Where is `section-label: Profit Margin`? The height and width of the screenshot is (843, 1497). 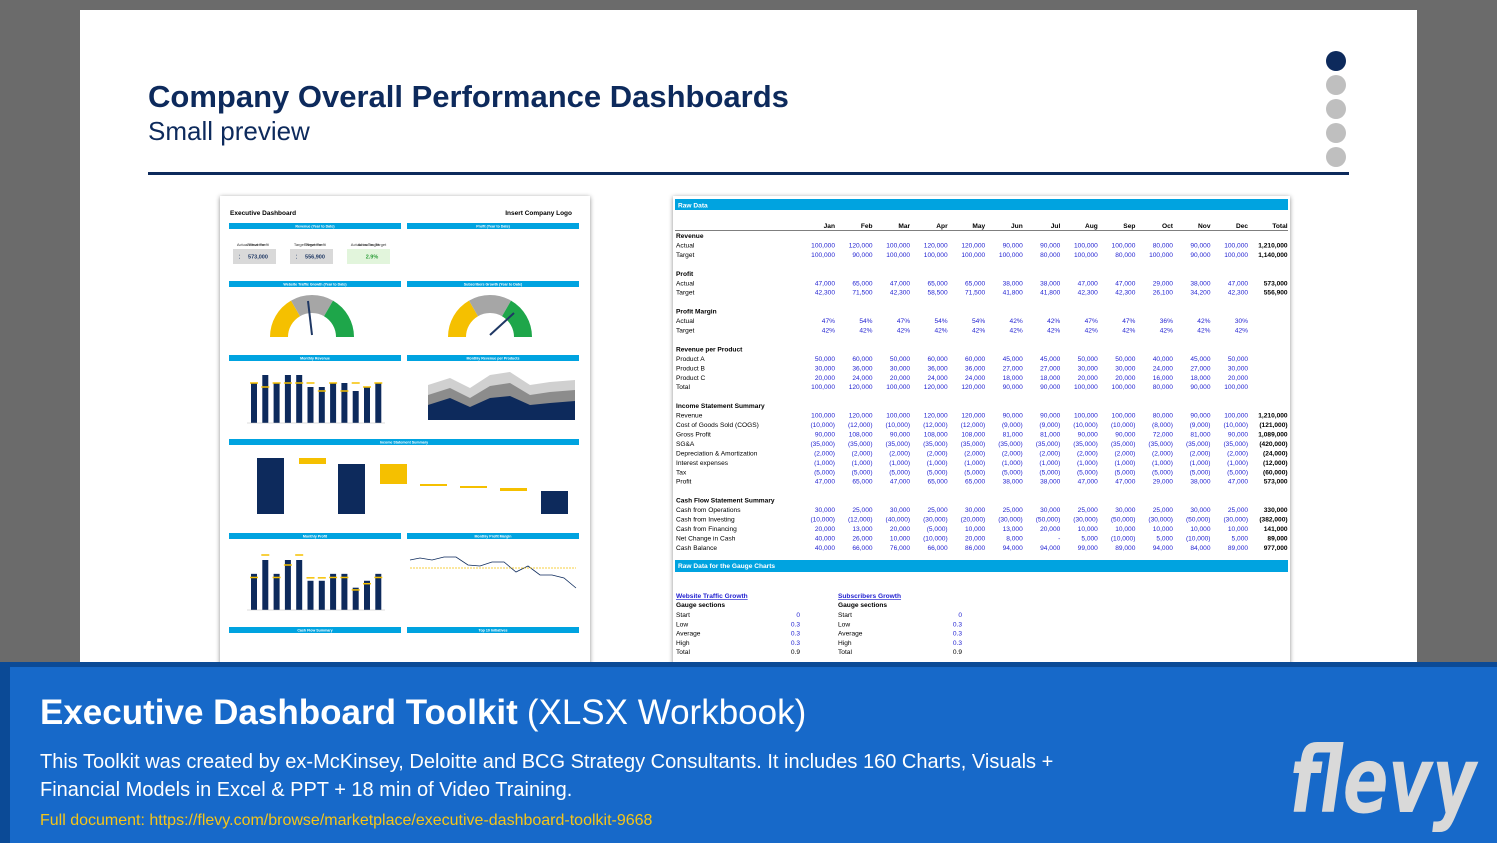
section-label: Profit Margin is located at coordinates (696, 312).